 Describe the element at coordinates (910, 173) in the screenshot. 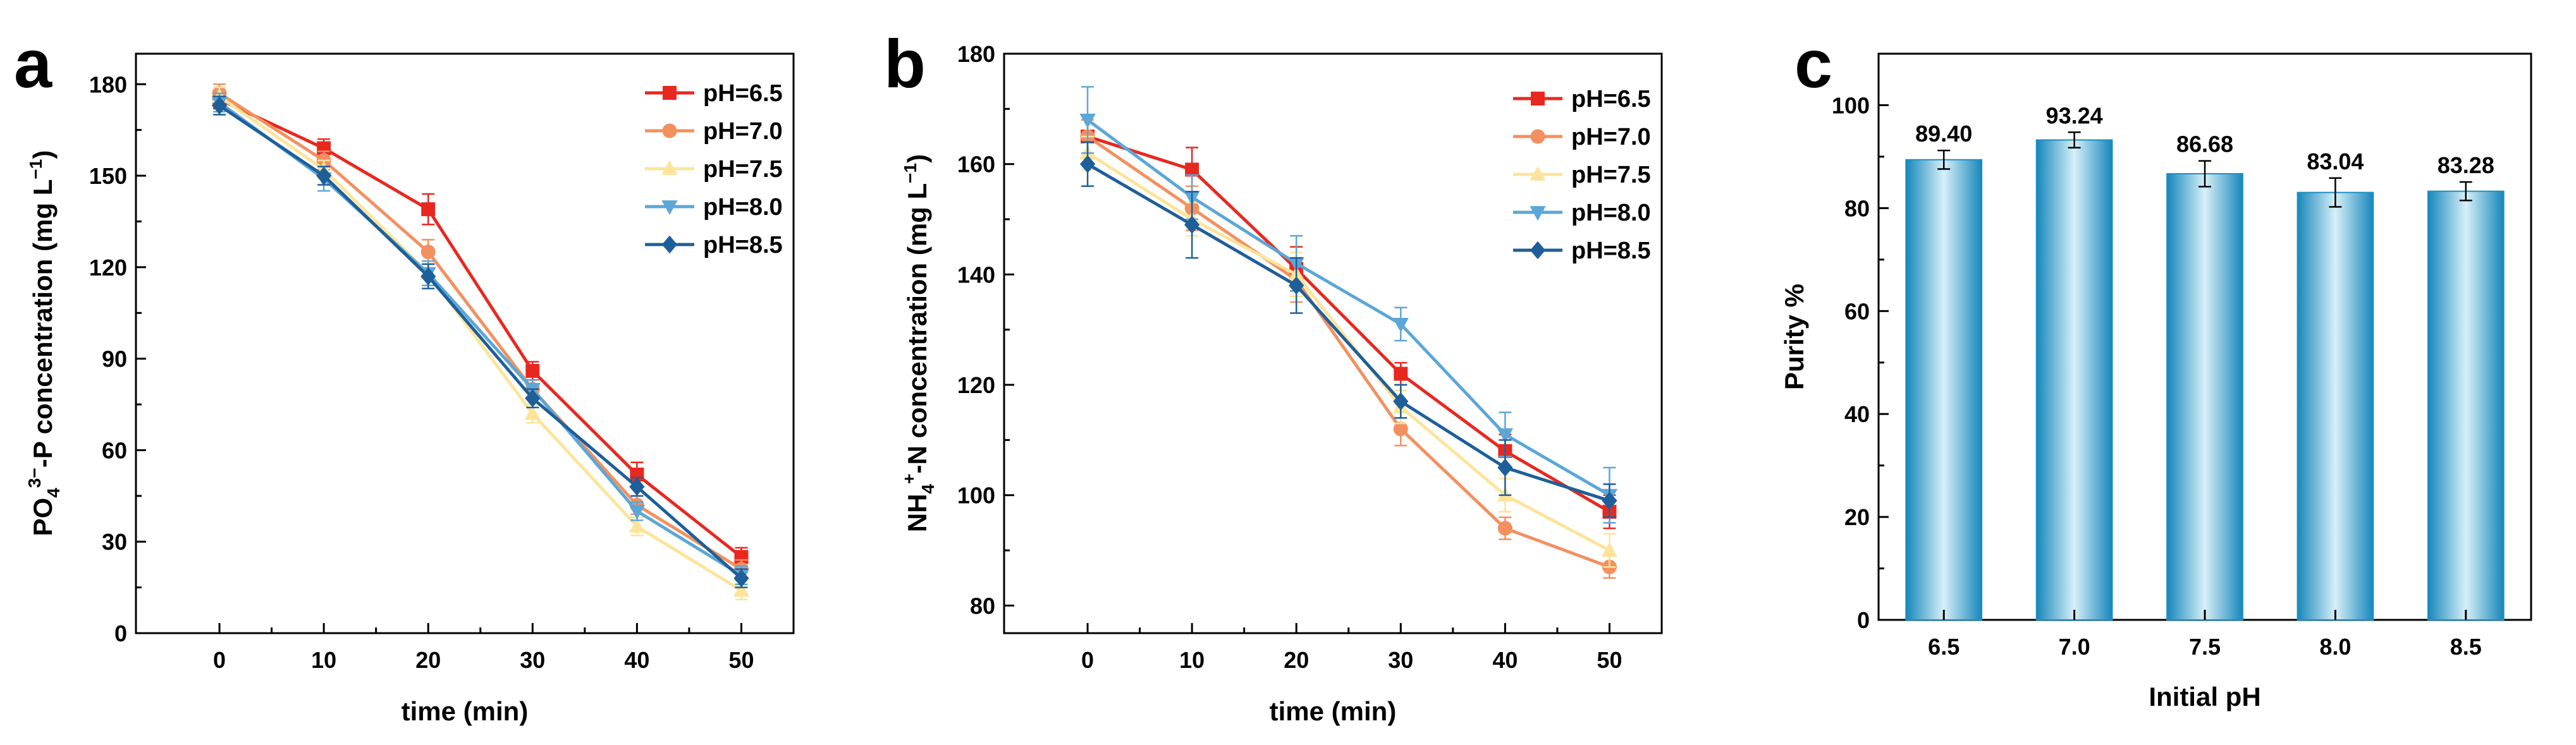

I see `y-title-b-unit-sup: −1` at that location.